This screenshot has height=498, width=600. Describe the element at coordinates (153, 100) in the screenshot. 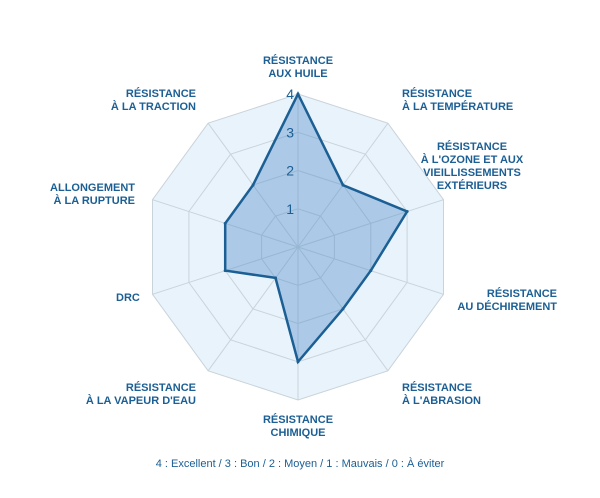

I see `axis-label-10: RÉSISTANCE À LA TRACTION` at that location.